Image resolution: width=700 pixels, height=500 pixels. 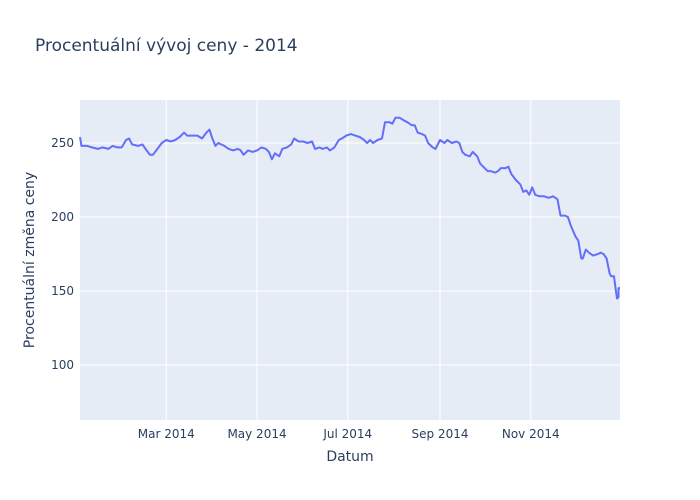 What do you see at coordinates (531, 434) in the screenshot?
I see `x-tick-label: Nov 2014` at bounding box center [531, 434].